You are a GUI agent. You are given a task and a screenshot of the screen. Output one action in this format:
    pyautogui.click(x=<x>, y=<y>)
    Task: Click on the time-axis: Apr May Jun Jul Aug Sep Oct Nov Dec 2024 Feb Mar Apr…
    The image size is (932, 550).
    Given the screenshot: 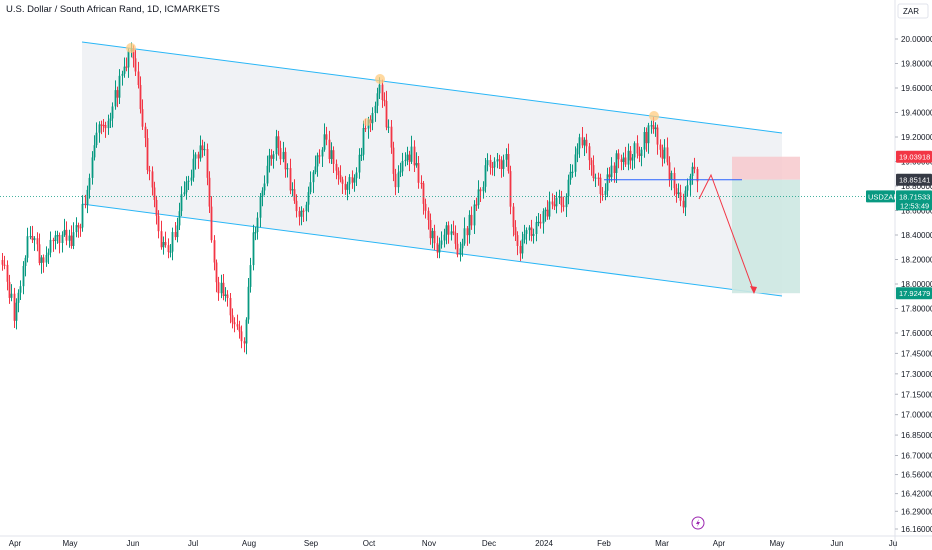 What is the action you would take?
    pyautogui.click(x=466, y=541)
    